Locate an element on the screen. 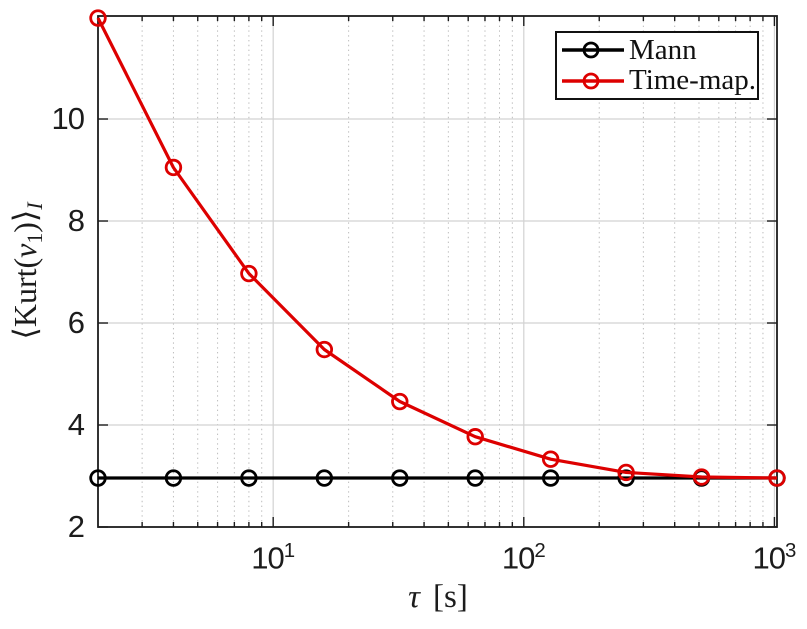 The width and height of the screenshot is (807, 629). timemap-line-sample-icon is located at coordinates (593, 81).